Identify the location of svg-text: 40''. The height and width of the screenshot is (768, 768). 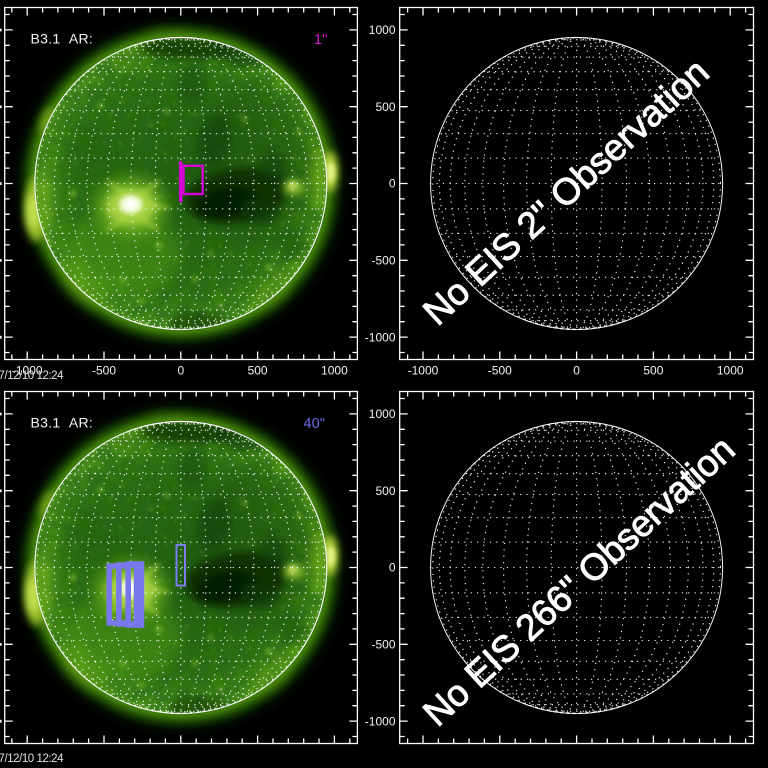
(315, 424).